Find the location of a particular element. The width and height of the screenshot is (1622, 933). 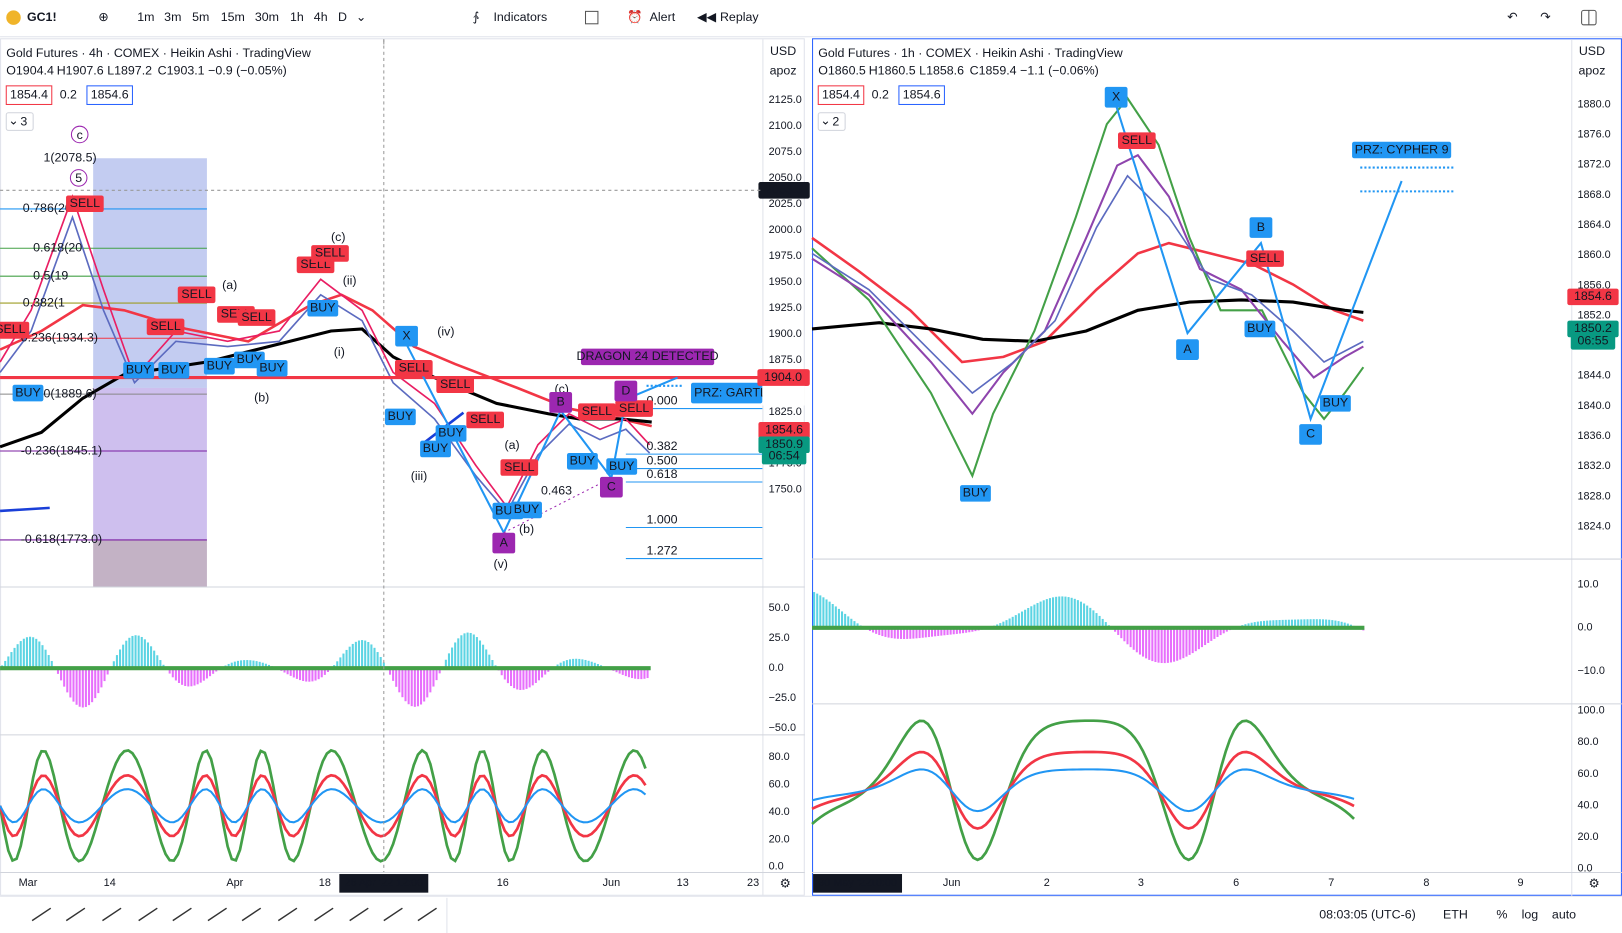

price-tick-label: 2025.0 is located at coordinates (785, 204).